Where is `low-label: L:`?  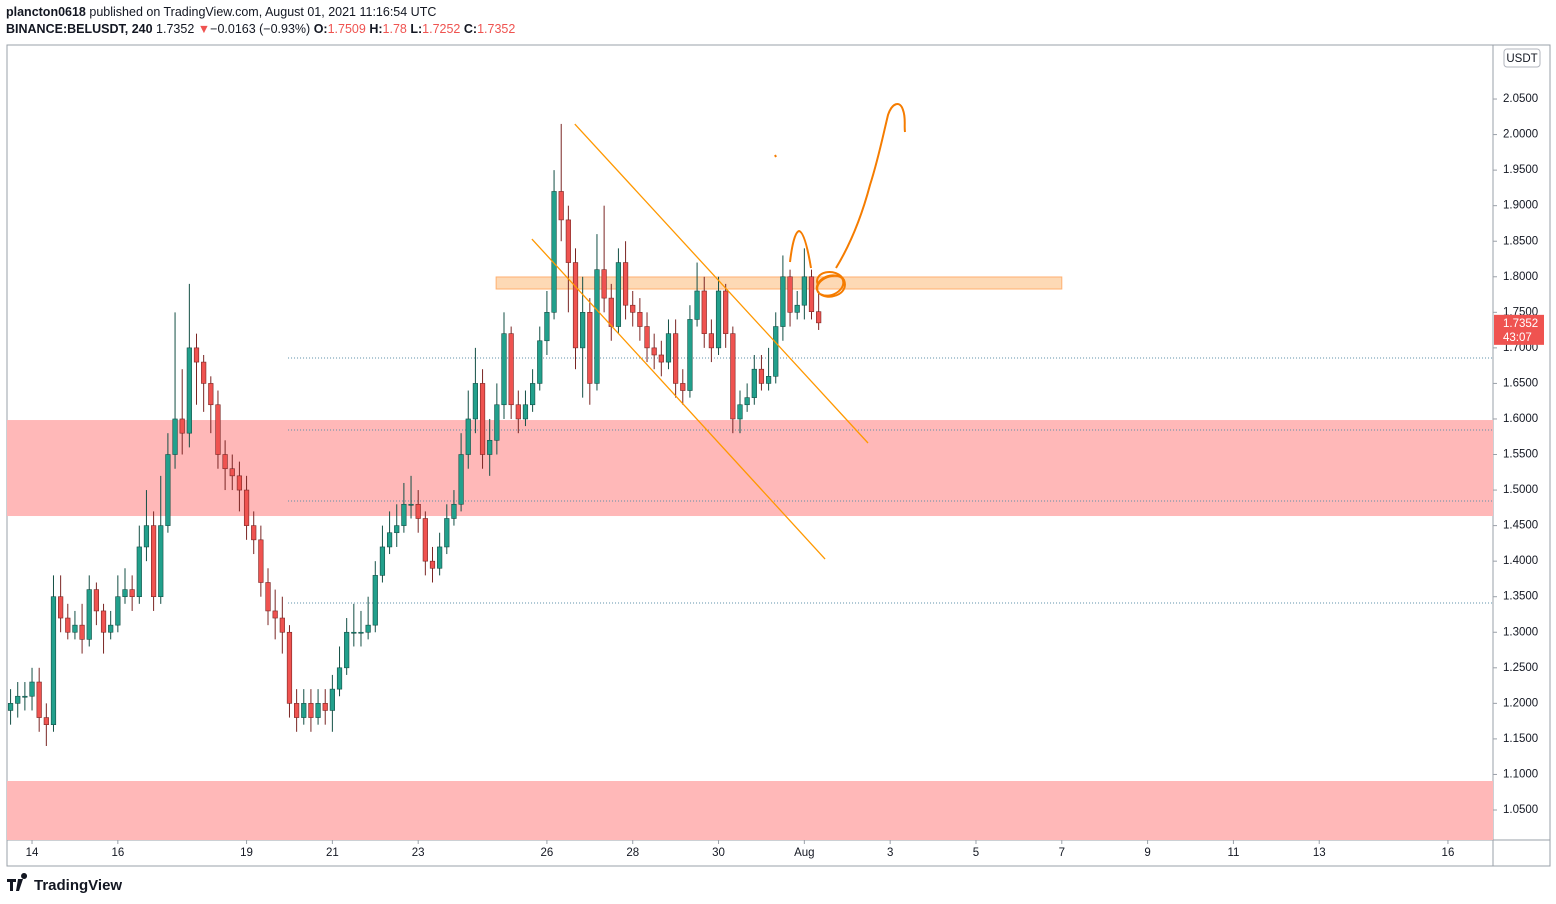
low-label: L: is located at coordinates (416, 29).